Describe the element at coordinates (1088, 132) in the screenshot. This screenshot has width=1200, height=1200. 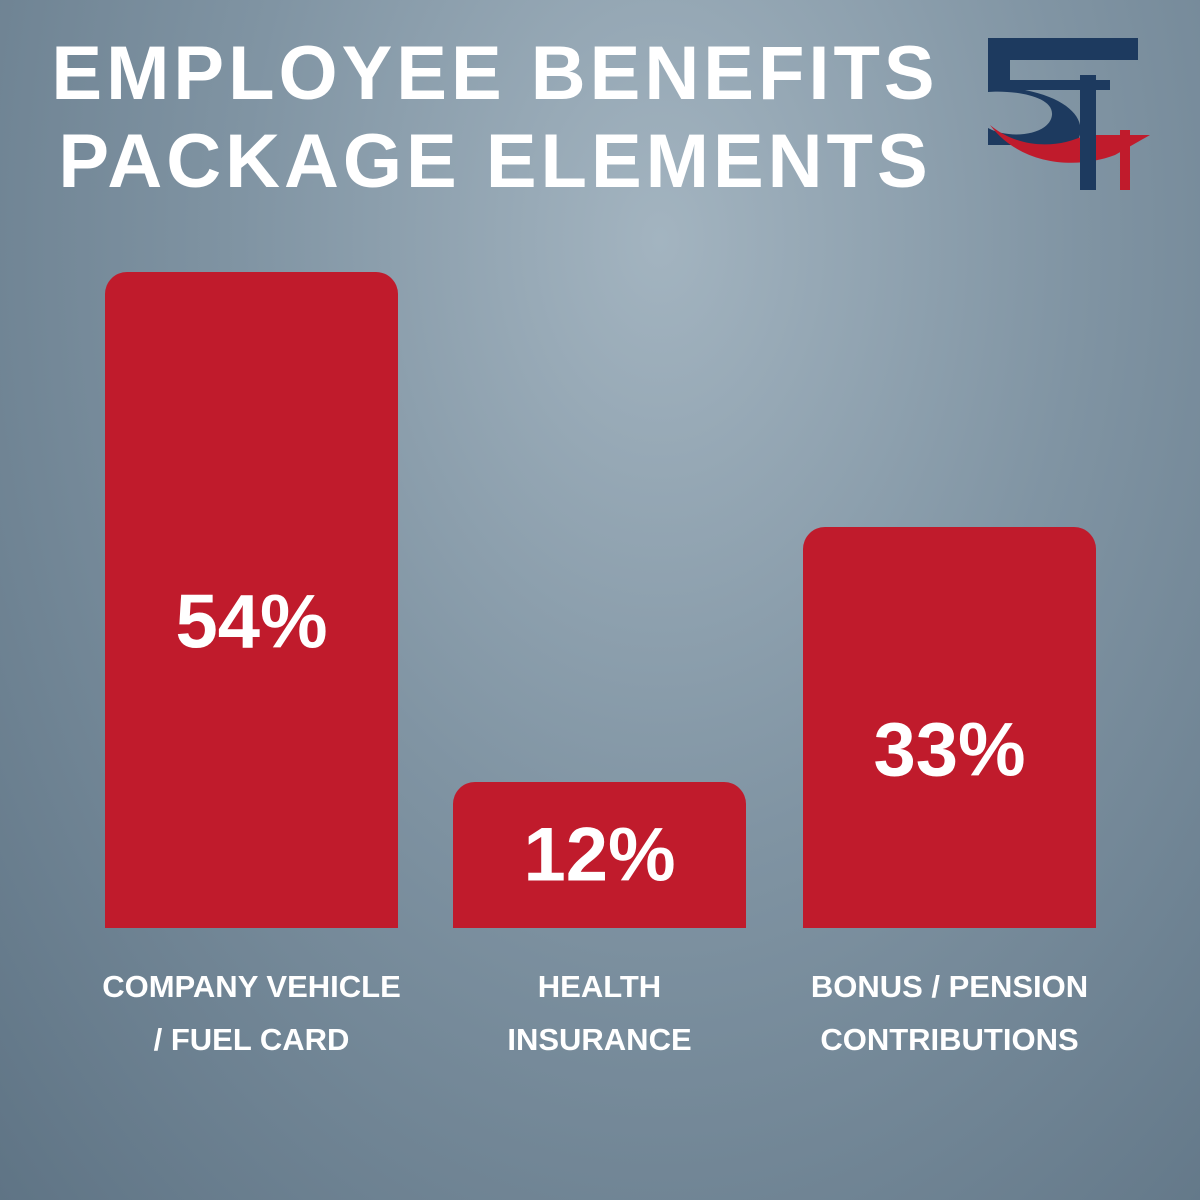
I see `logo-bar` at that location.